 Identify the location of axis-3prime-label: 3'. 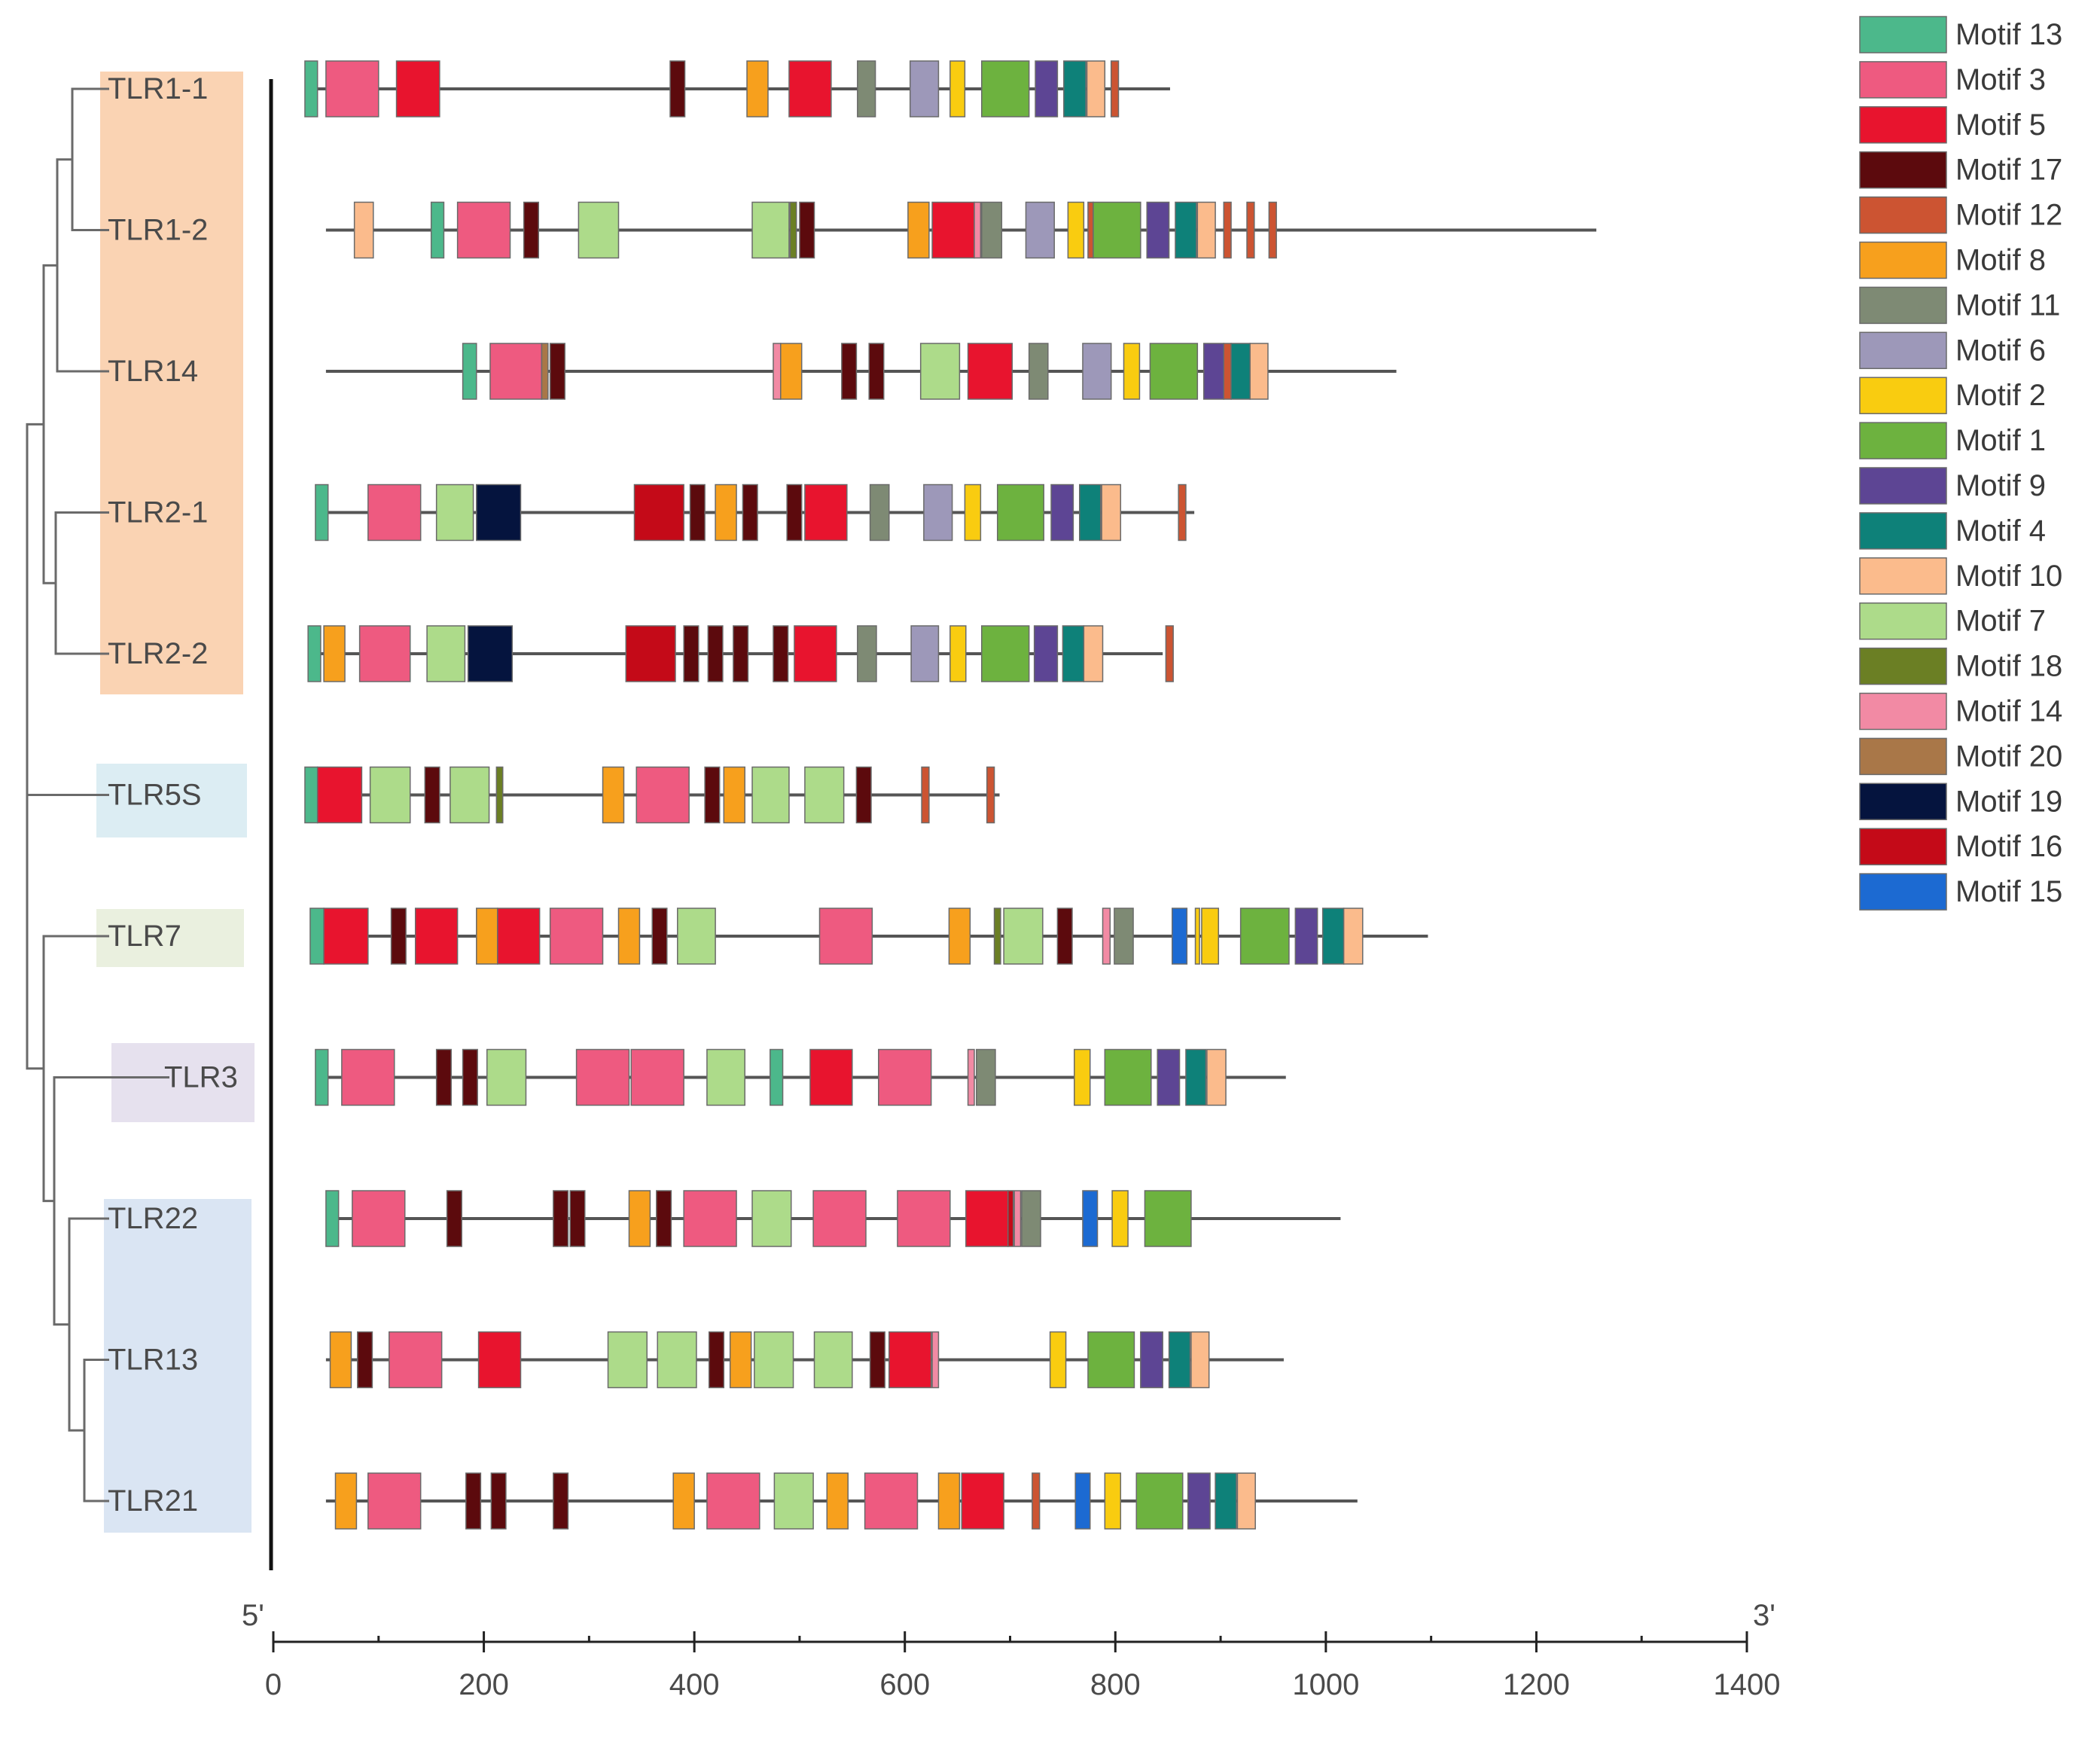
(1764, 1616).